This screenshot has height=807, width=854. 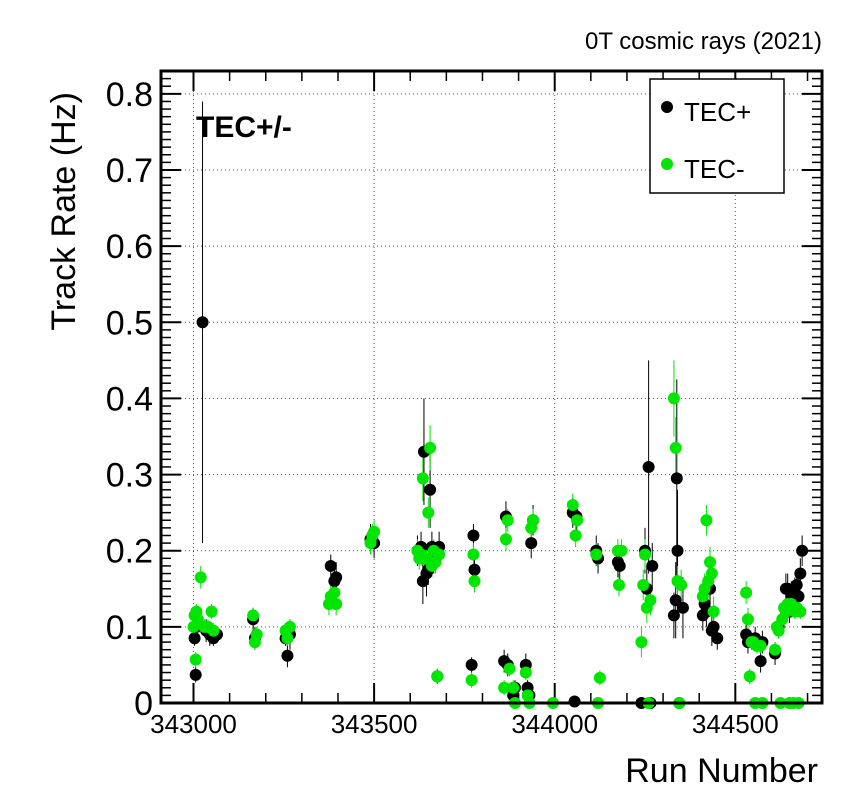 What do you see at coordinates (129, 247) in the screenshot?
I see `y-tick-label: 0.6` at bounding box center [129, 247].